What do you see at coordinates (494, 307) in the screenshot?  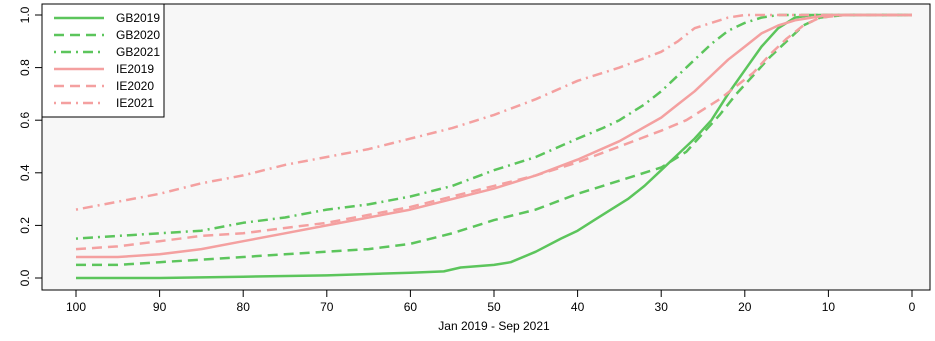 I see `x-tick-label: 50` at bounding box center [494, 307].